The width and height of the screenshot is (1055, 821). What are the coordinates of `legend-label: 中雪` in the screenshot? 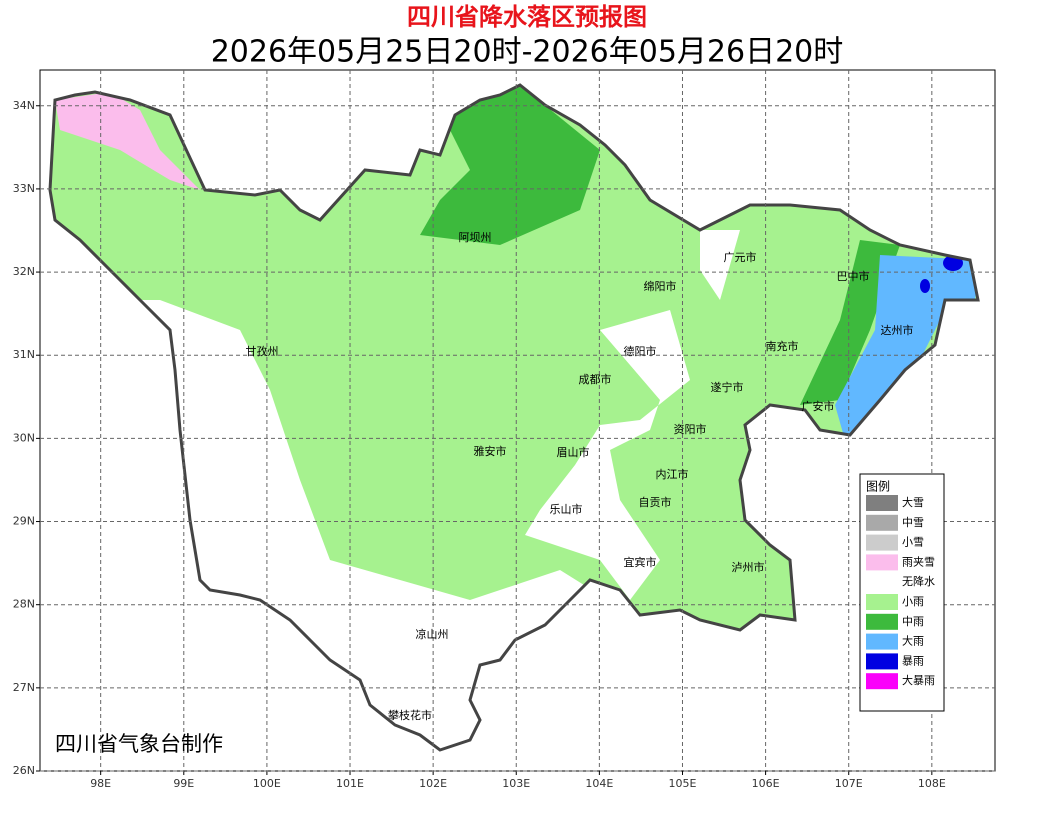 It's located at (913, 522).